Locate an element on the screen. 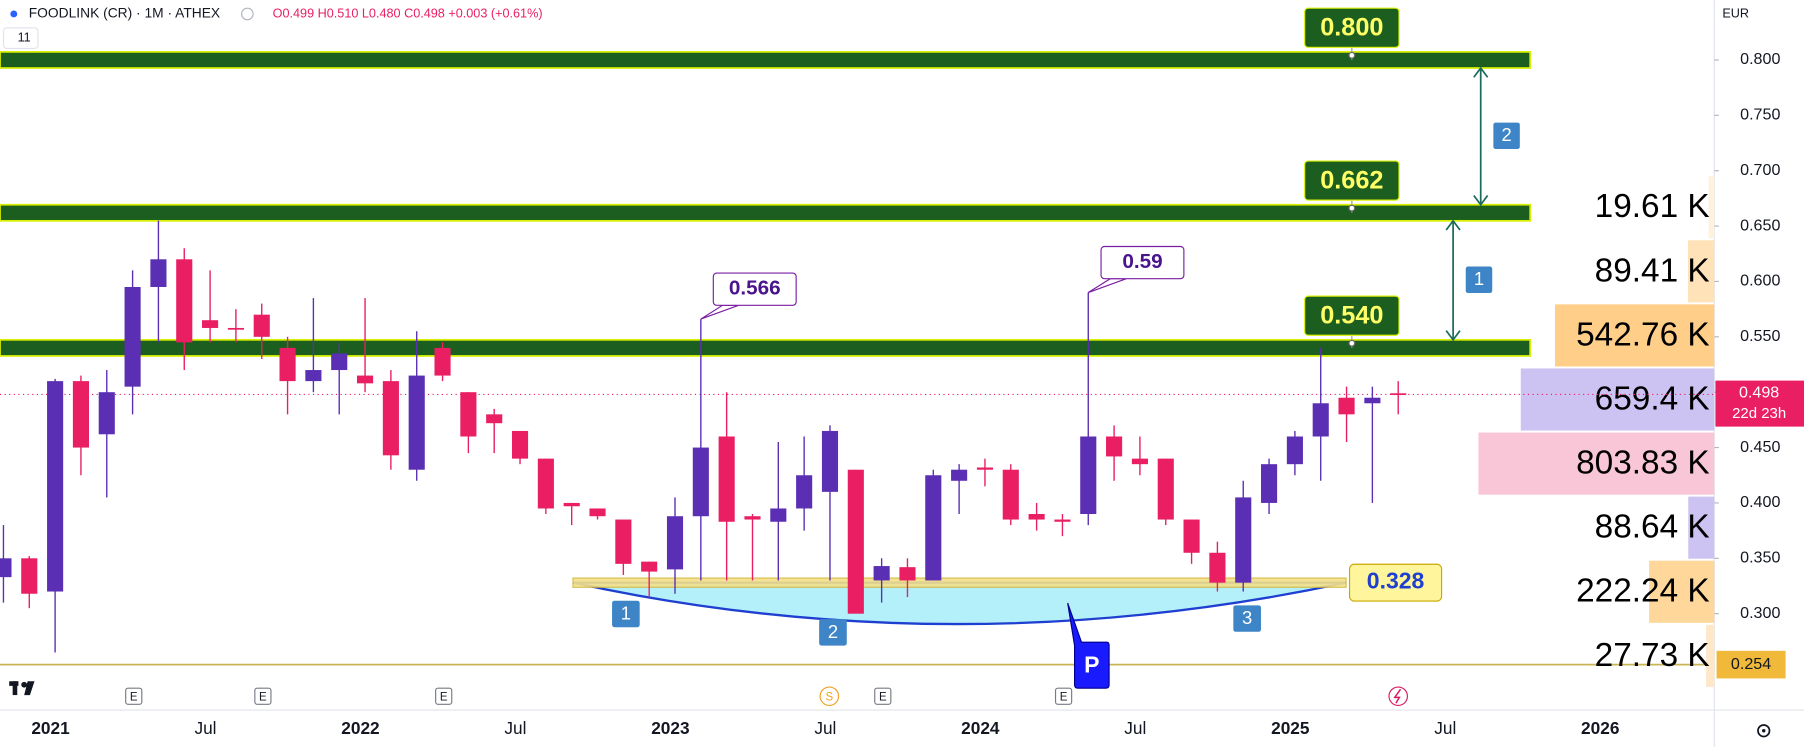  volume-profile-label: 542.76 K is located at coordinates (1643, 334).